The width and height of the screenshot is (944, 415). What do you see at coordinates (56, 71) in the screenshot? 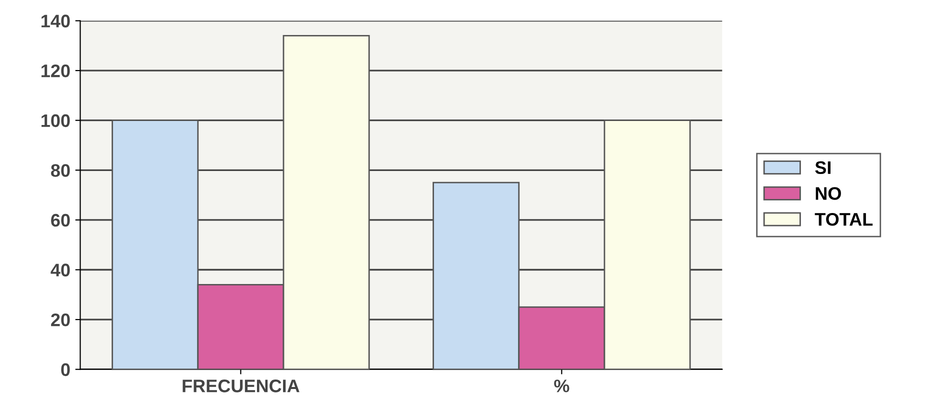
I see `y-tick-label: 120` at bounding box center [56, 71].